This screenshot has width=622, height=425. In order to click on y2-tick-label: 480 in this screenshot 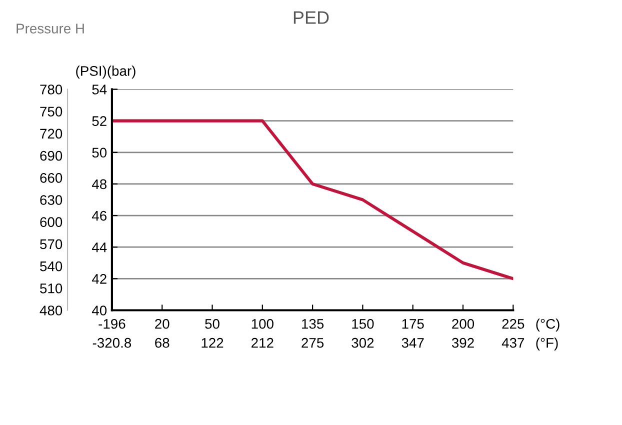, I will do `click(51, 311)`.